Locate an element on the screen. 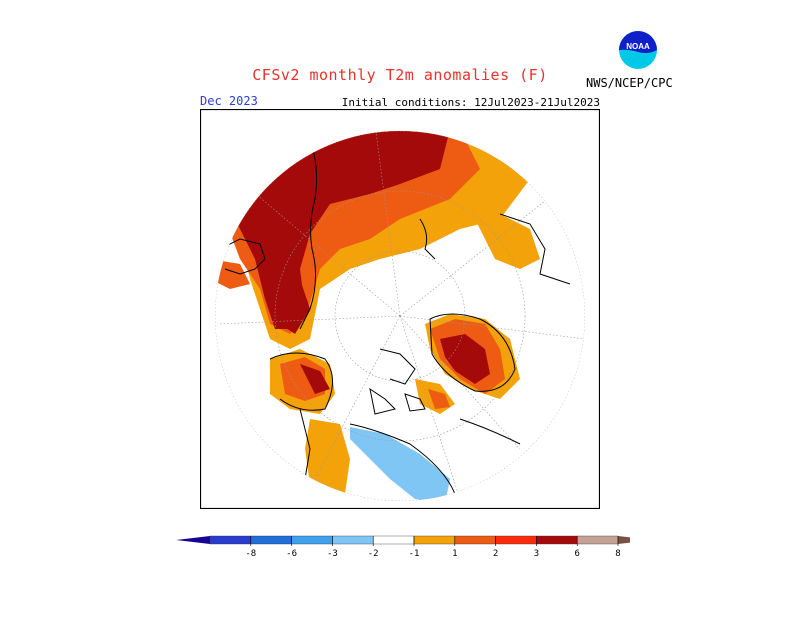 The height and width of the screenshot is (618, 800). colorbar: -8 -6 -3 -2 -1 1 2 3 6 8 is located at coordinates (411, 550).